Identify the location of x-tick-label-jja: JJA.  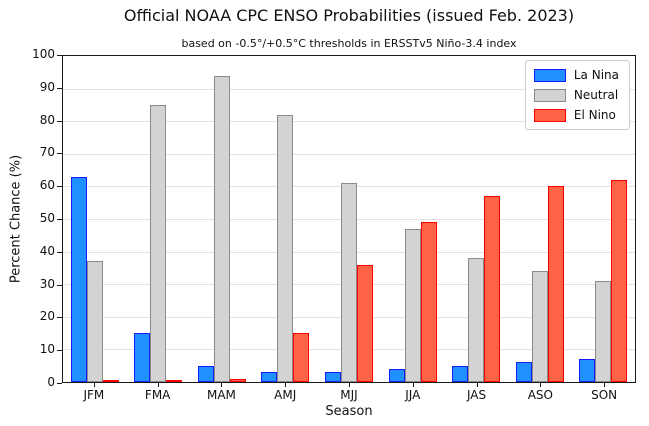
(413, 395).